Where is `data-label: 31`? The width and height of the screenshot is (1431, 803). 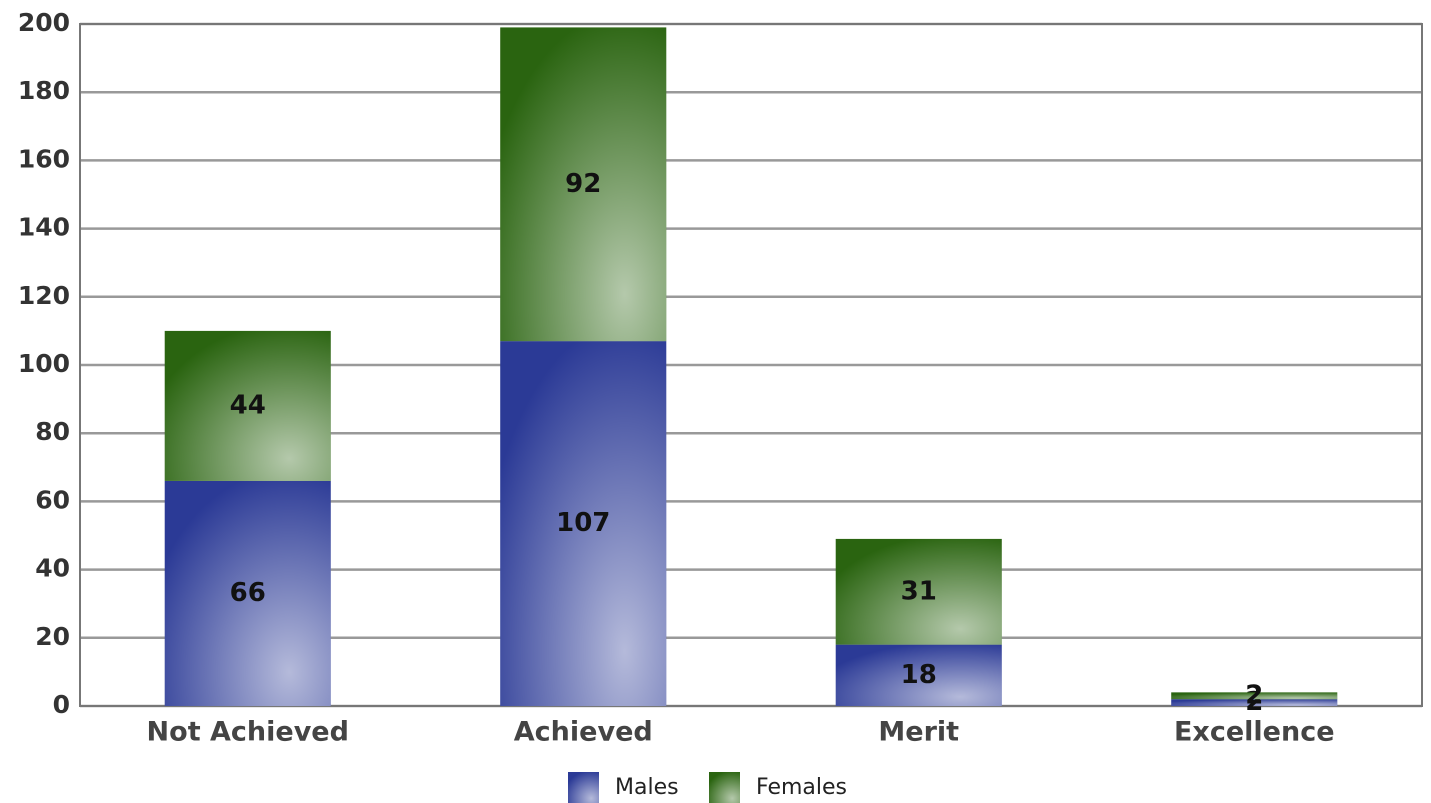 data-label: 31 is located at coordinates (919, 591).